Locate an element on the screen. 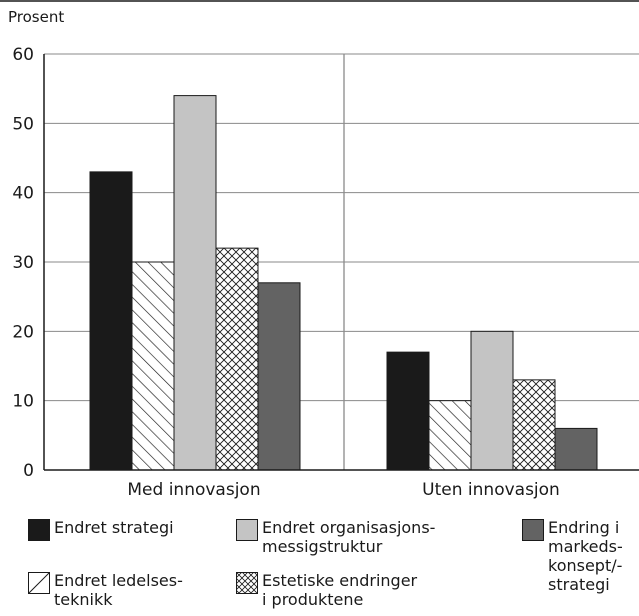 This screenshot has height=616, width=639. legend-item-5: Endring i markeds- konsept/- strategi is located at coordinates (572, 556).